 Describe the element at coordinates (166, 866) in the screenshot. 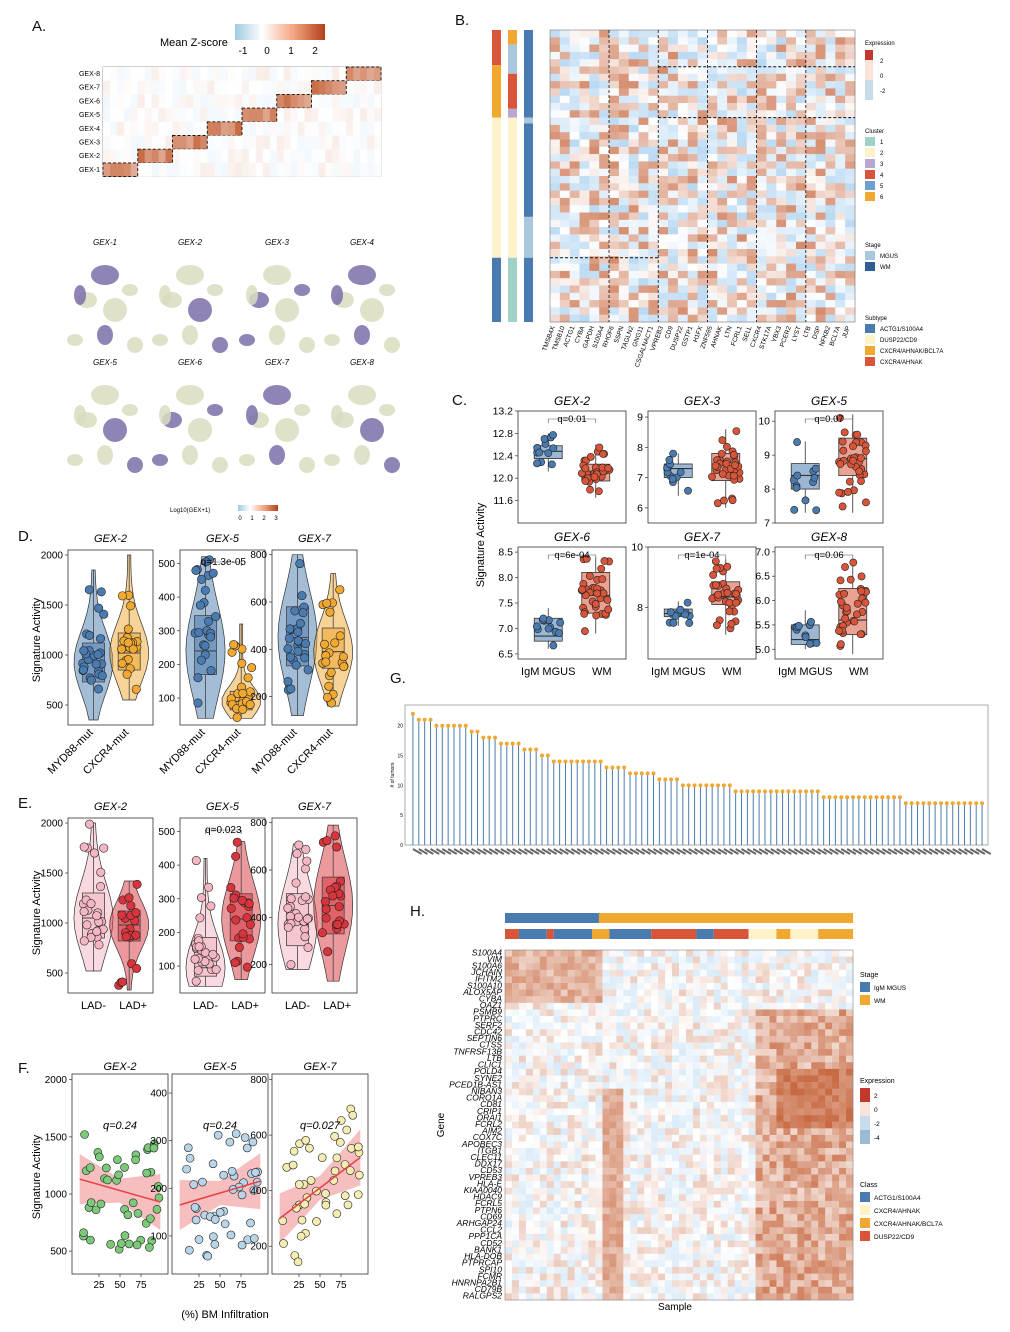

I see `y-tick-label: 400` at that location.